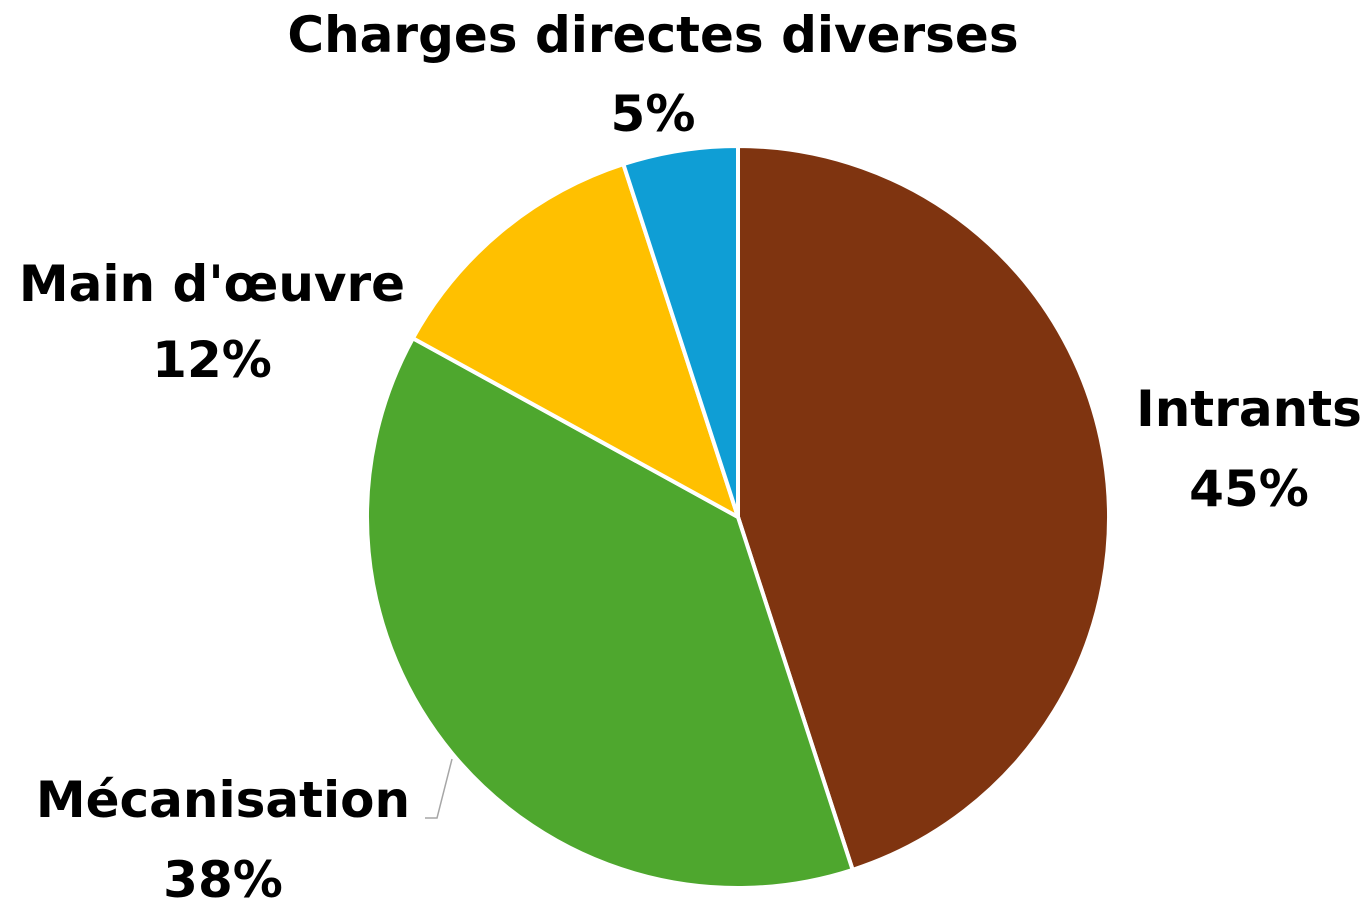 Image resolution: width=1367 pixels, height=898 pixels. What do you see at coordinates (653, 114) in the screenshot?
I see `slice-value-label: 5%` at bounding box center [653, 114].